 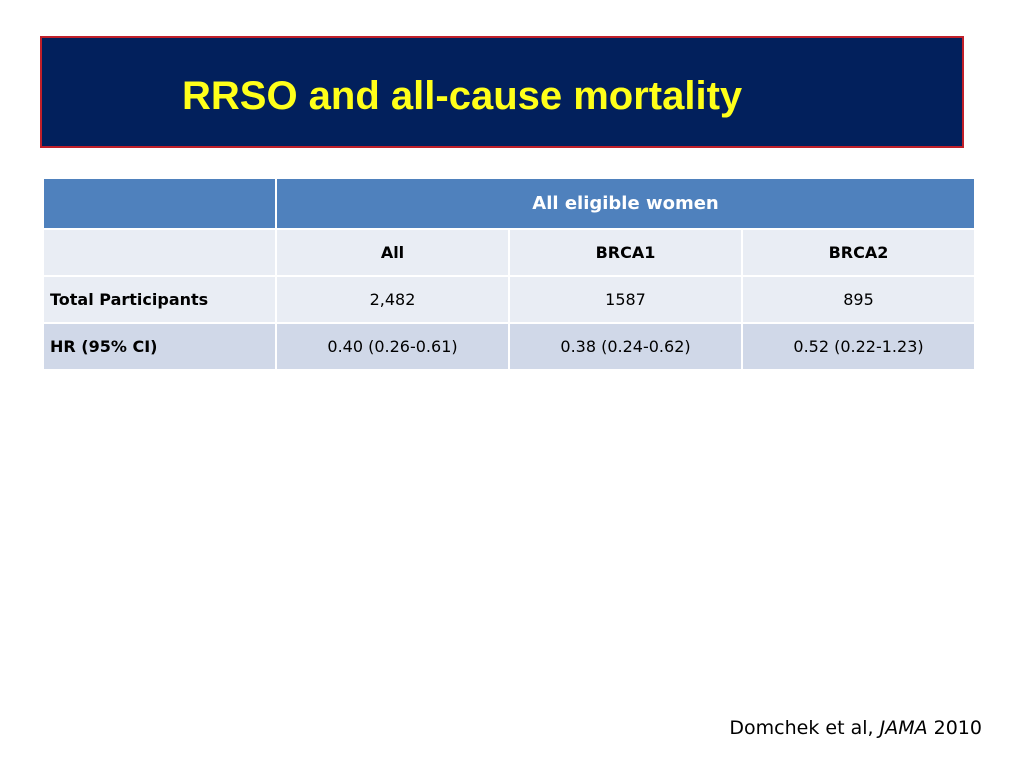 I want to click on cell-hr-brca1: 0.38 (0.24-0.62), so click(x=625, y=346).